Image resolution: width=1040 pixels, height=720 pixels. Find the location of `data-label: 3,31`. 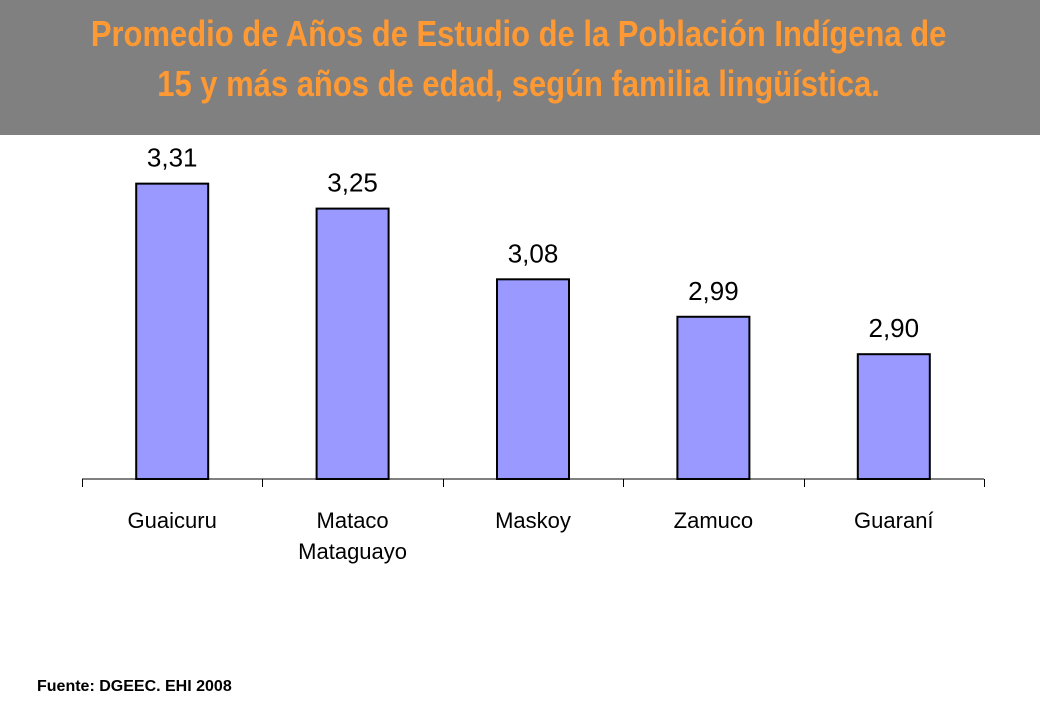

data-label: 3,31 is located at coordinates (172, 158).